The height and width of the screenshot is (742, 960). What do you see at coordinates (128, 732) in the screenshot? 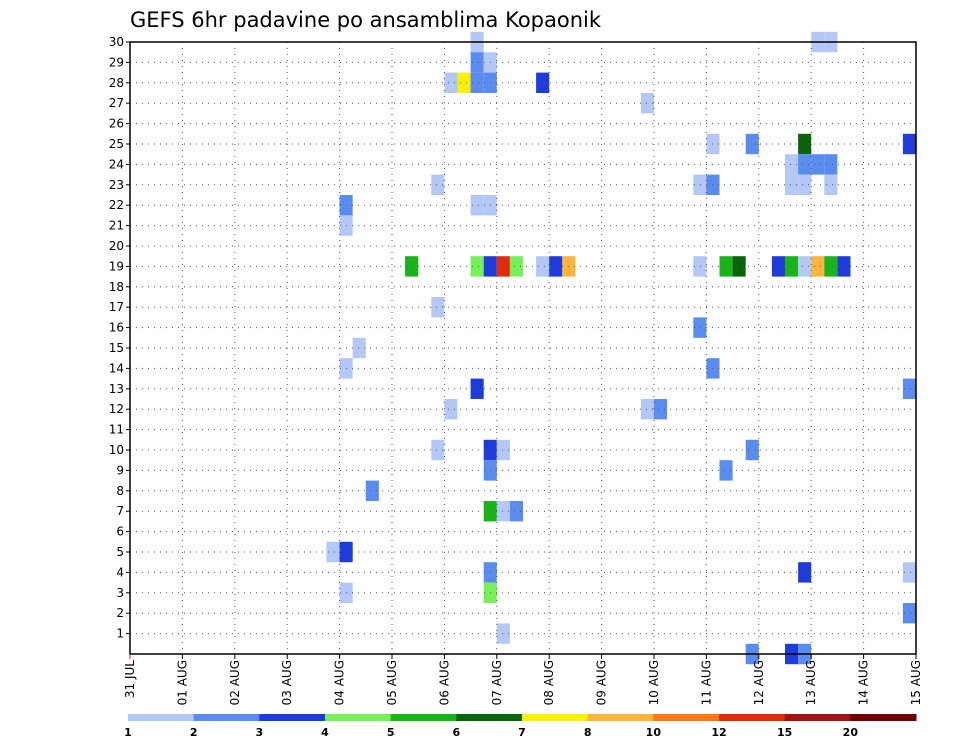
I see `legend-level-label: 1` at bounding box center [128, 732].